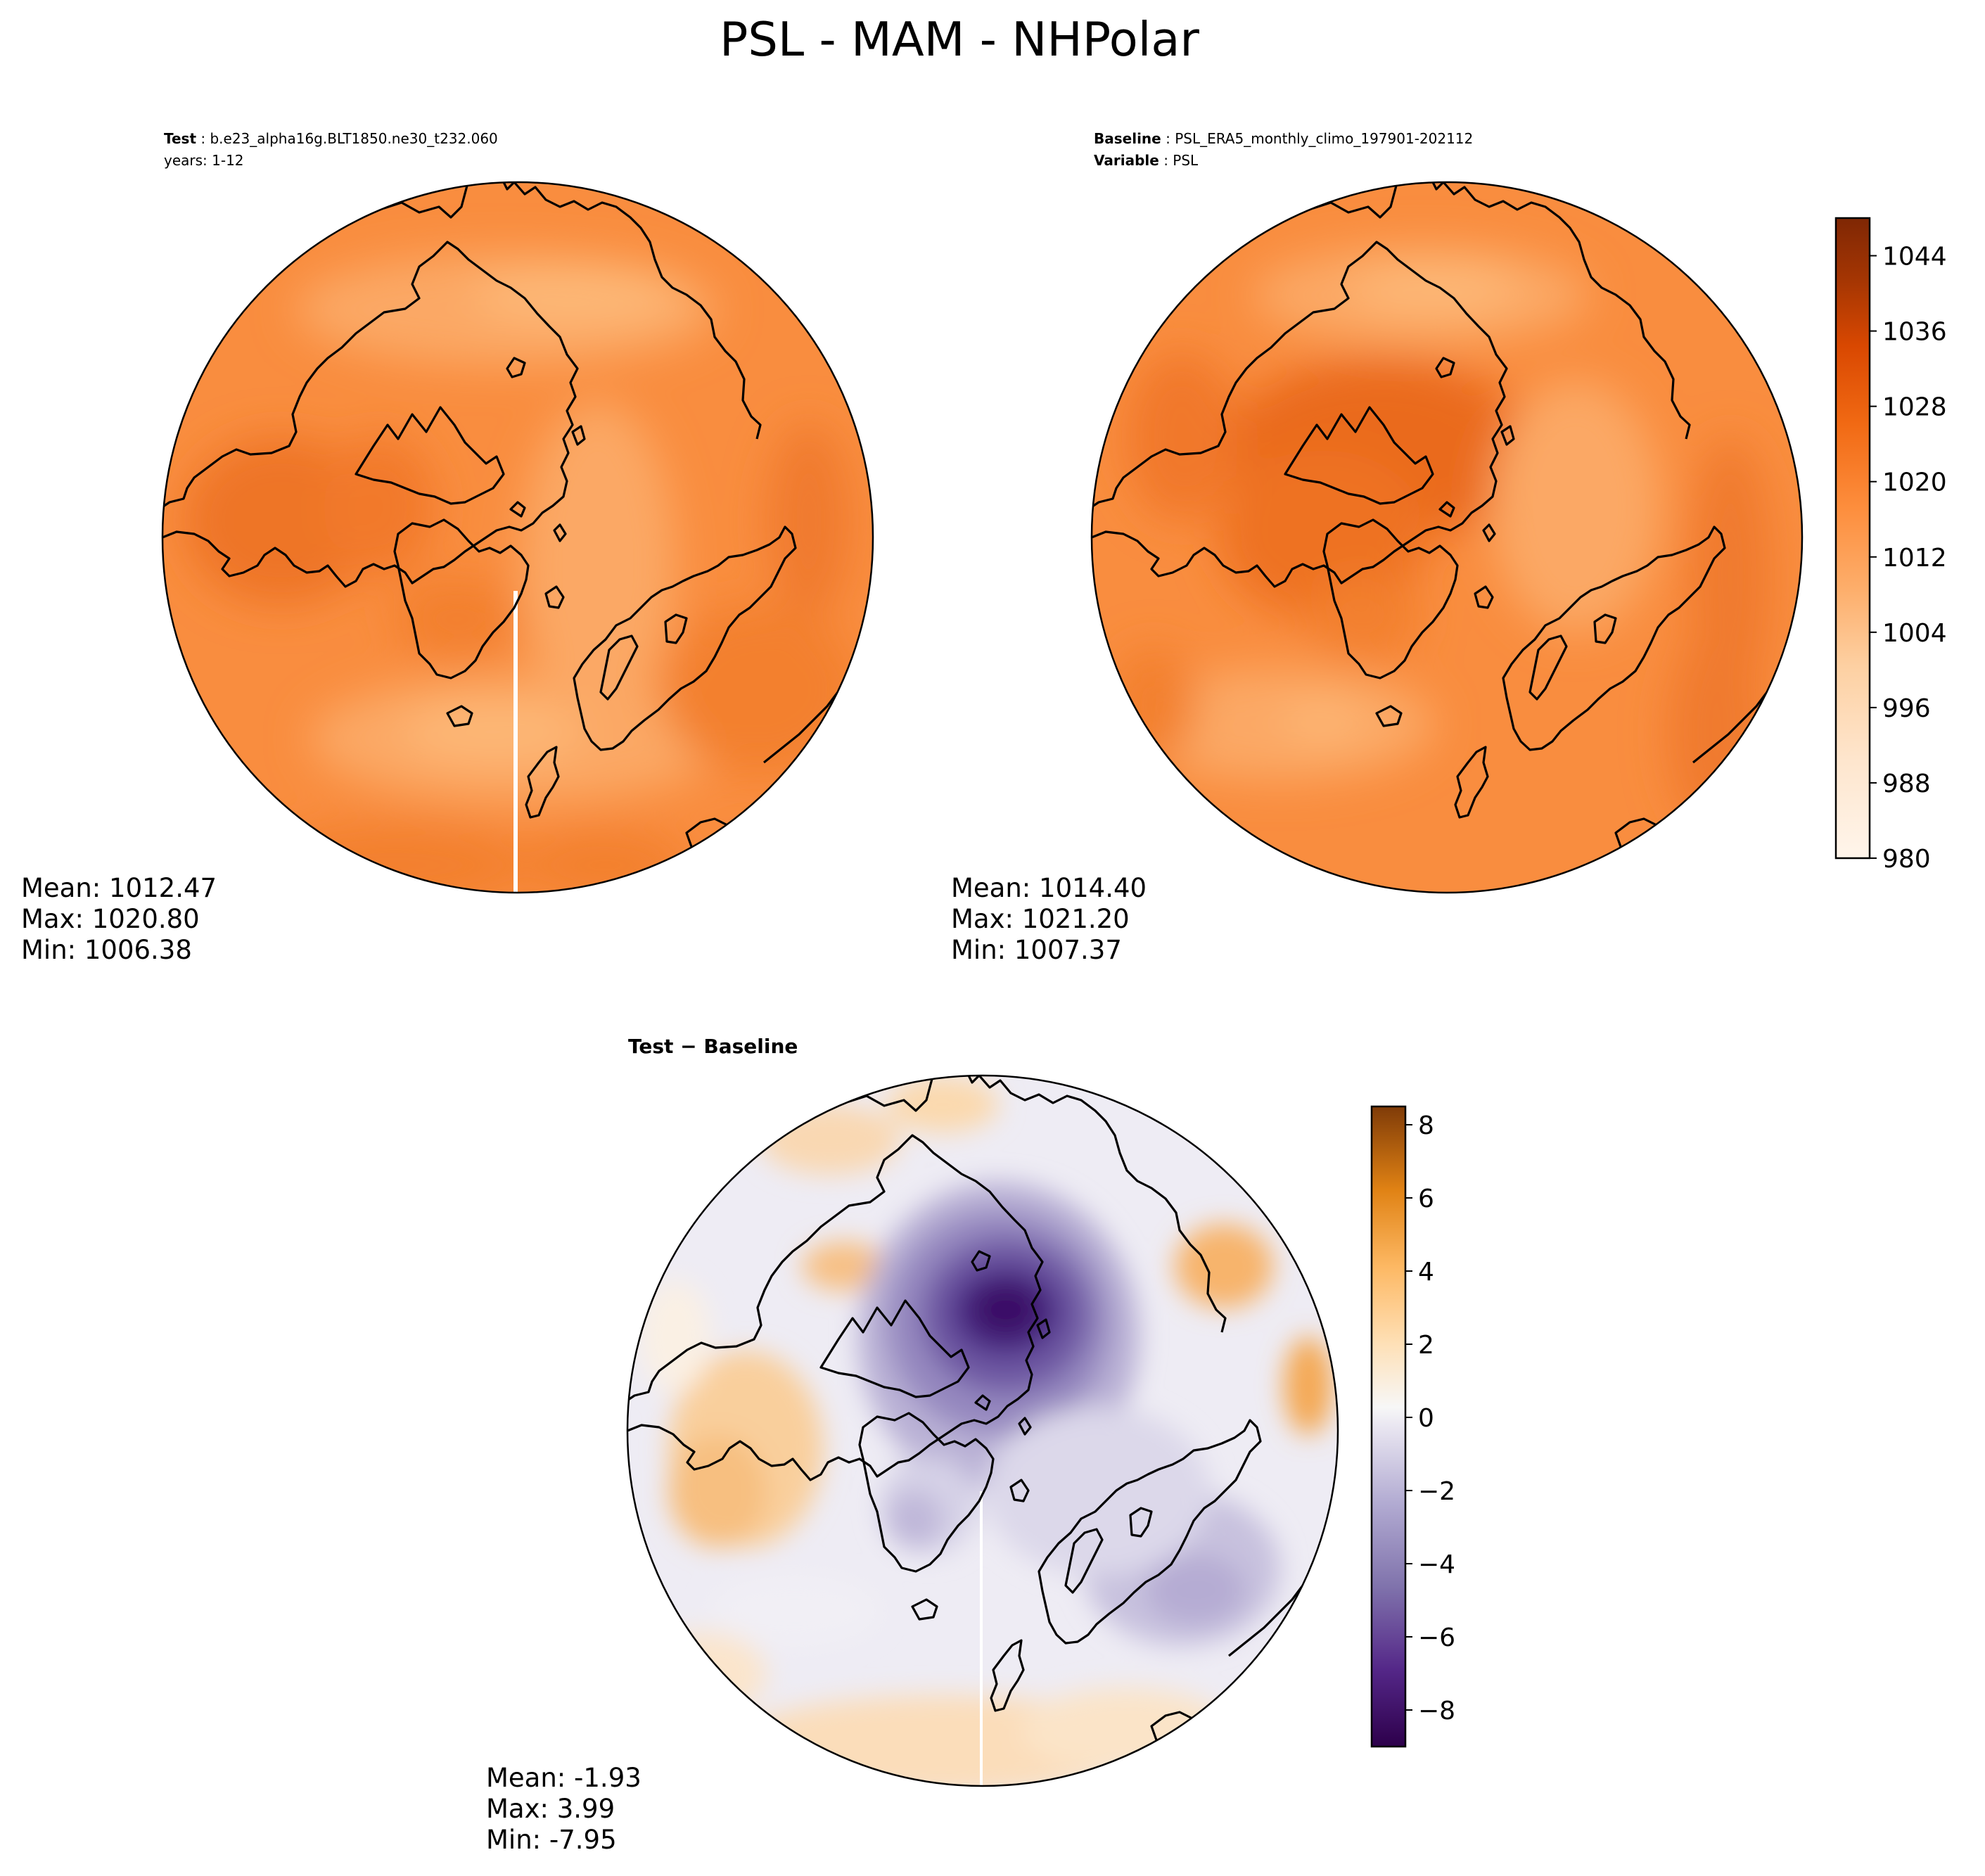 The image size is (1985, 1876). What do you see at coordinates (960, 39) in the screenshot?
I see `figure-title: PSL - MAM - NHPolar` at bounding box center [960, 39].